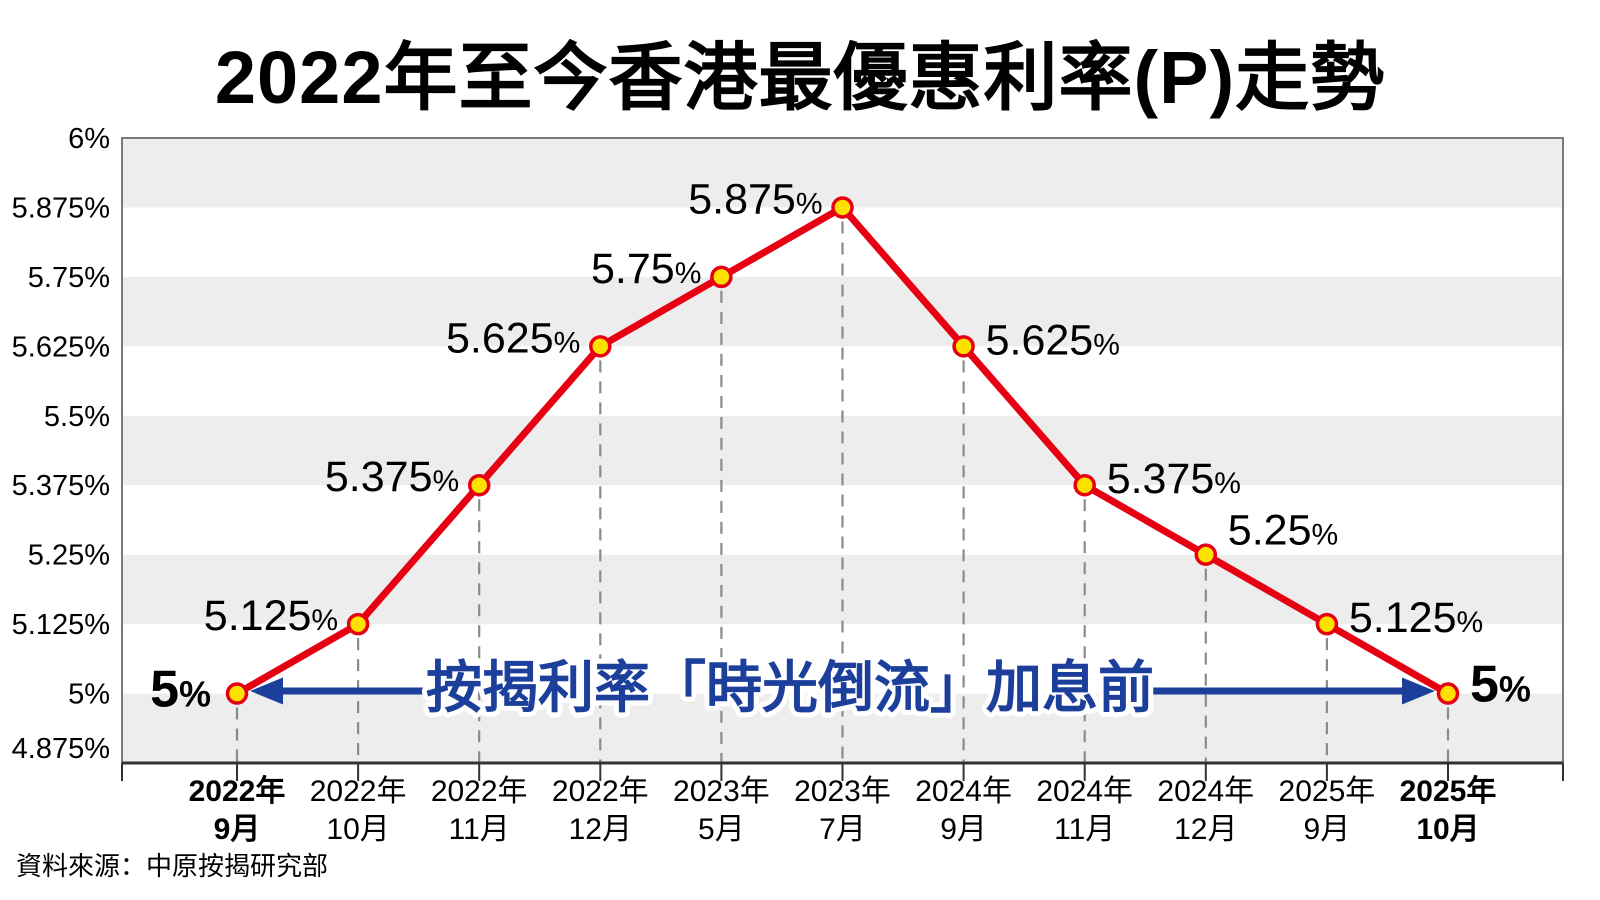 The height and width of the screenshot is (900, 1600). What do you see at coordinates (646, 269) in the screenshot?
I see `point-label: 5.75%` at bounding box center [646, 269].